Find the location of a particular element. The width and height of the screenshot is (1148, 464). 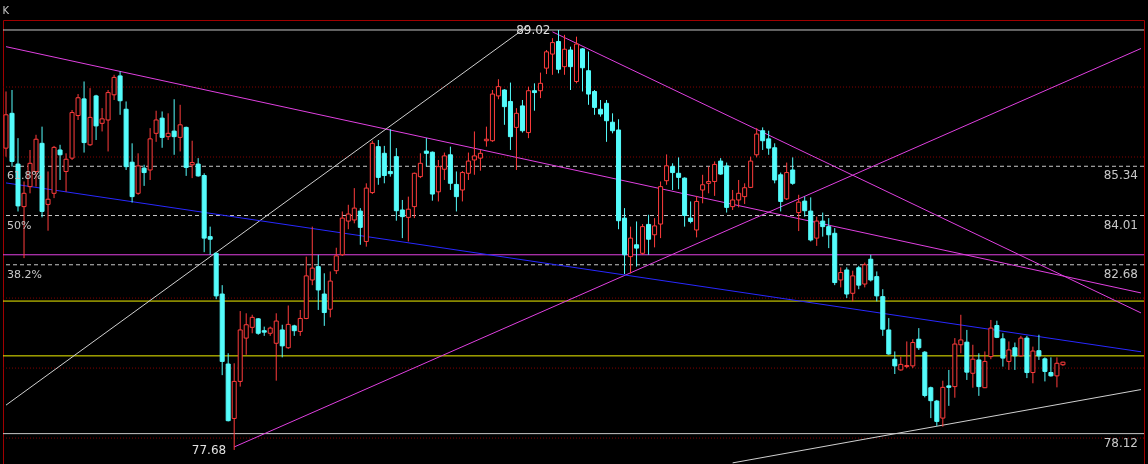

ref-line-label: 84.01 is located at coordinates (1120, 224).